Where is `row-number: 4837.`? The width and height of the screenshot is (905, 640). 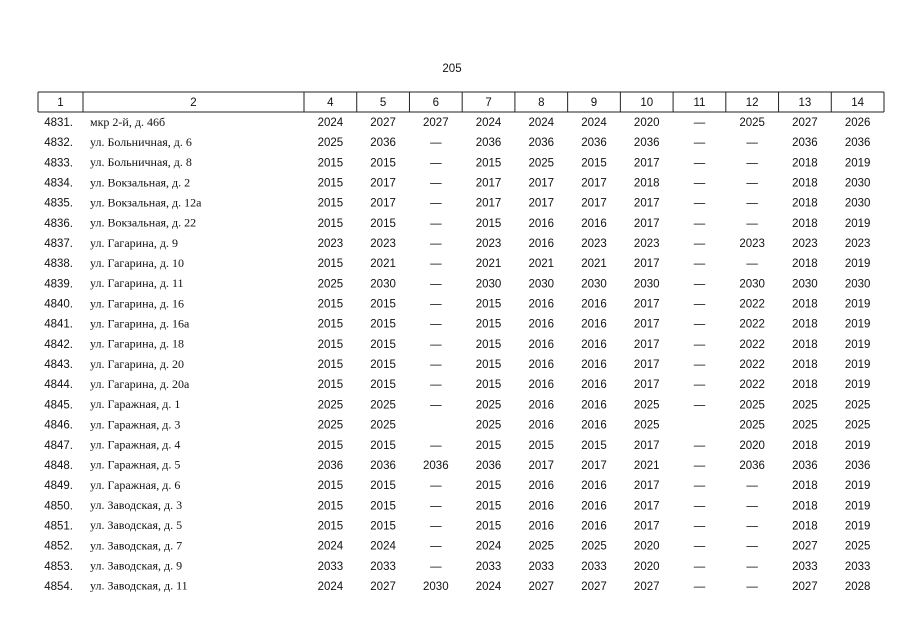 row-number: 4837. is located at coordinates (58, 244).